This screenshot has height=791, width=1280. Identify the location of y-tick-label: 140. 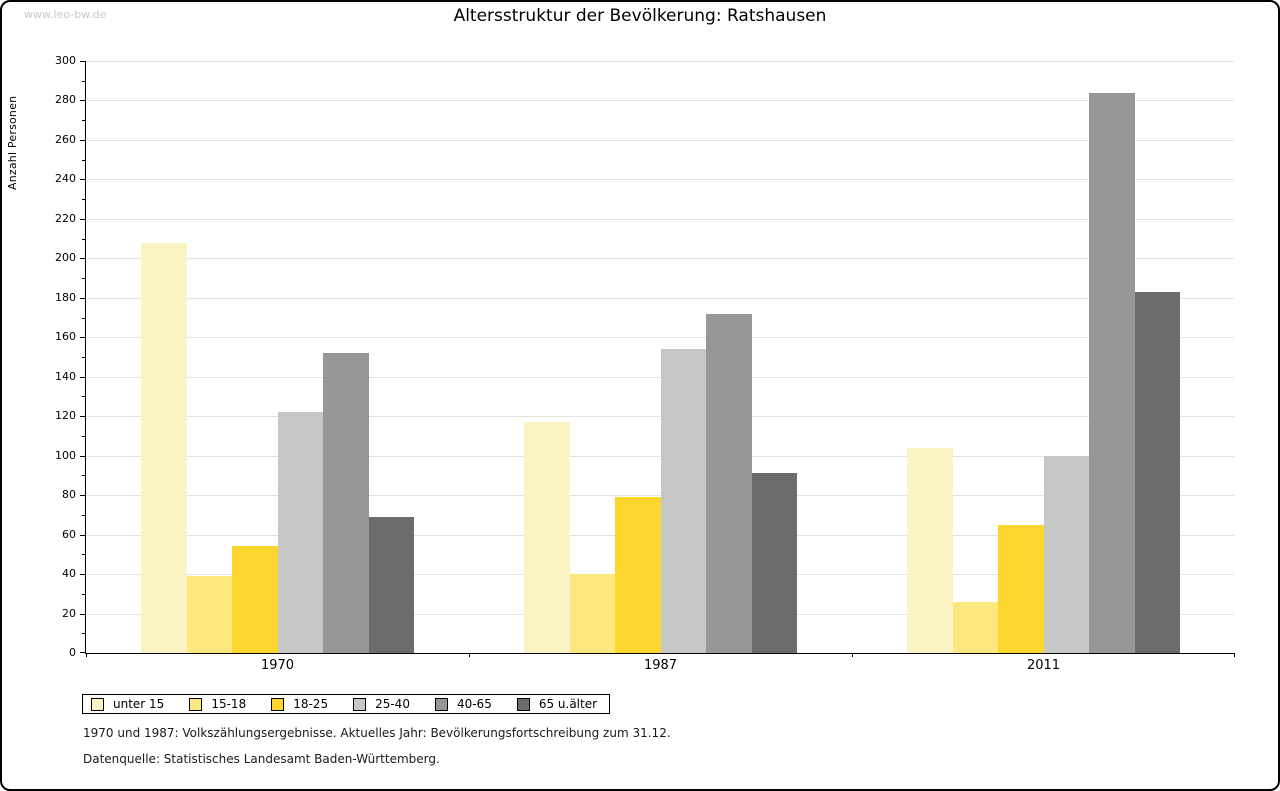
(65, 376).